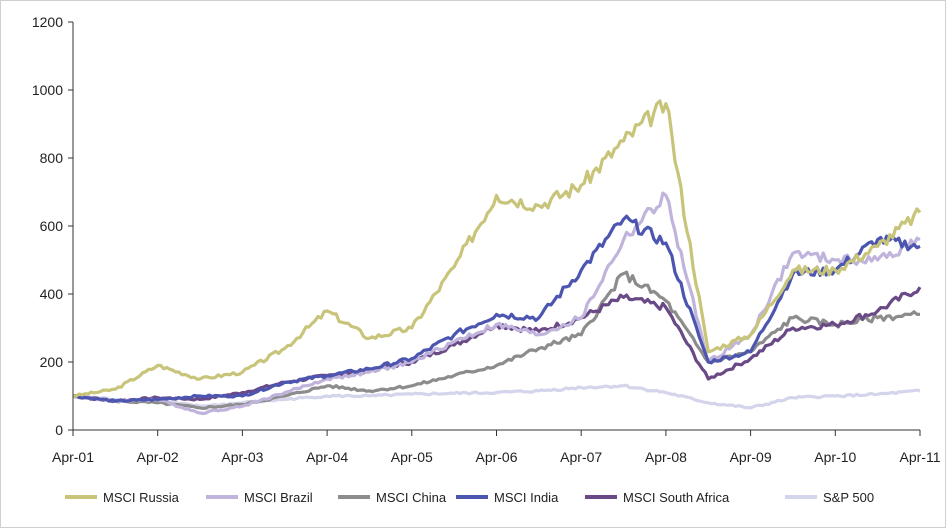  Describe the element at coordinates (835, 457) in the screenshot. I see `x-tick-label: Apr-10` at that location.